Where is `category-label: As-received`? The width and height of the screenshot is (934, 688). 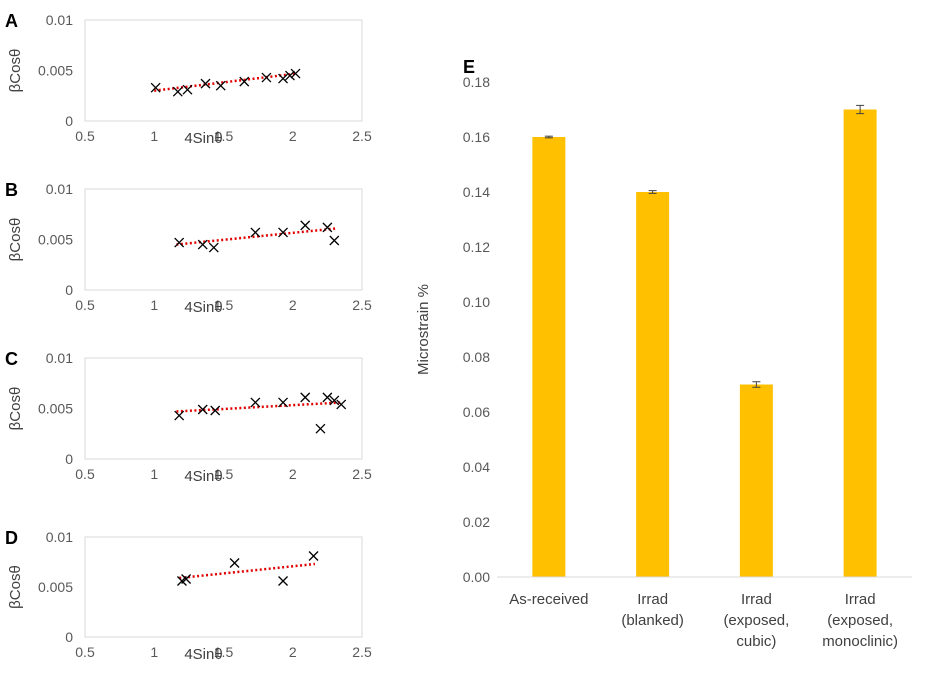 category-label: As-received is located at coordinates (548, 599).